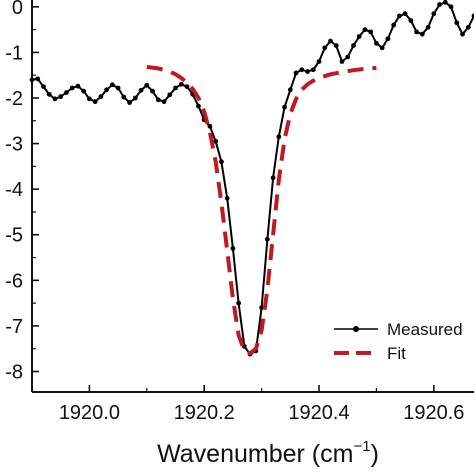  Describe the element at coordinates (14, 327) in the screenshot. I see `y-tick-label: -7` at that location.